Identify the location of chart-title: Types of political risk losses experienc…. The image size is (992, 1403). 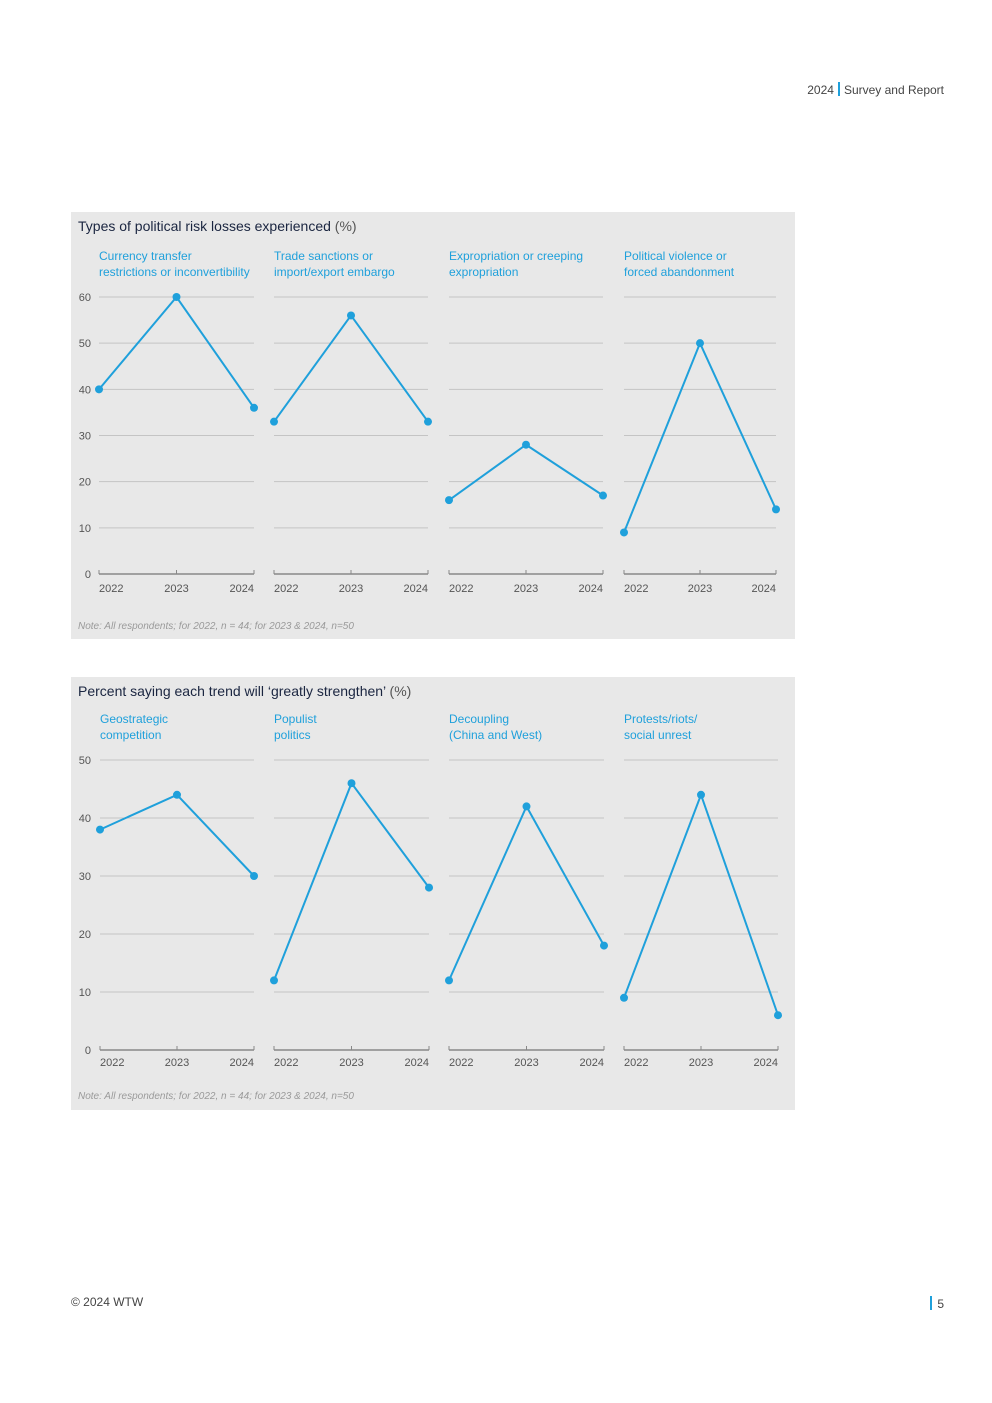
(217, 226).